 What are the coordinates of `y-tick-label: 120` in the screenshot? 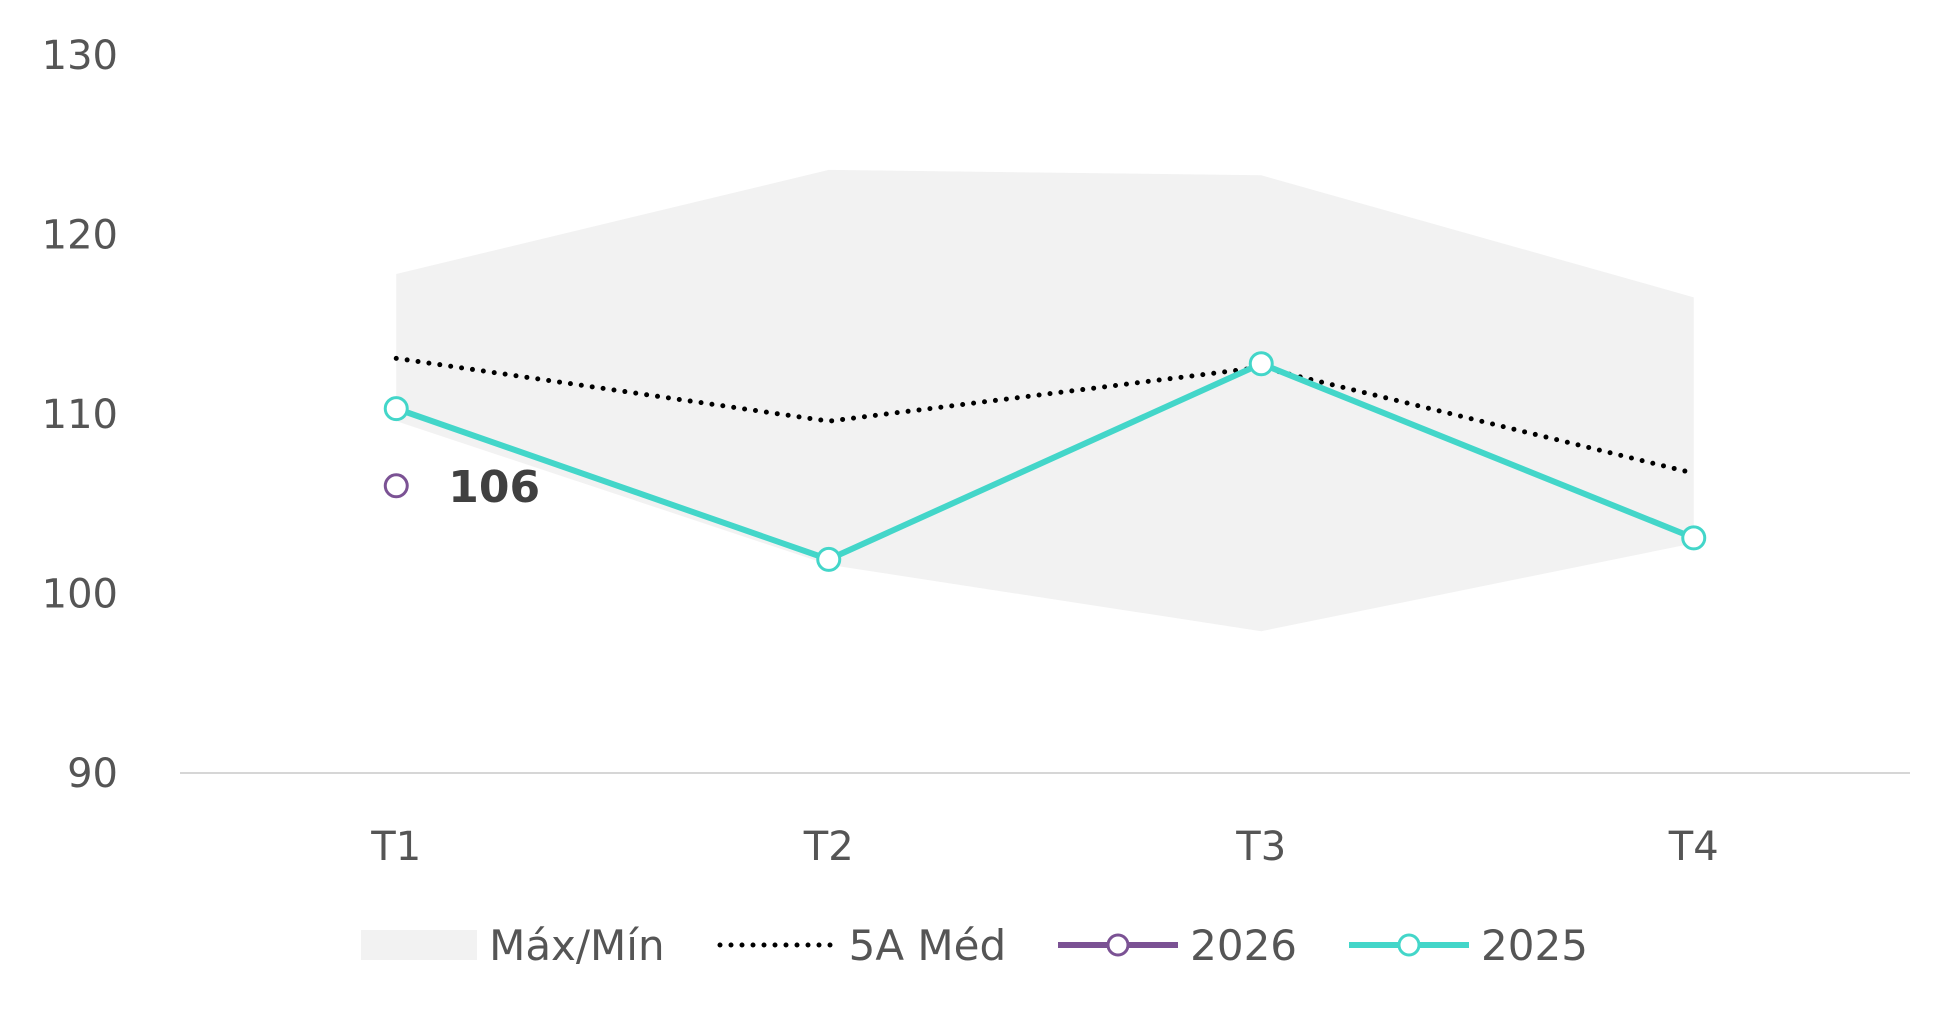 It's located at (80, 236).